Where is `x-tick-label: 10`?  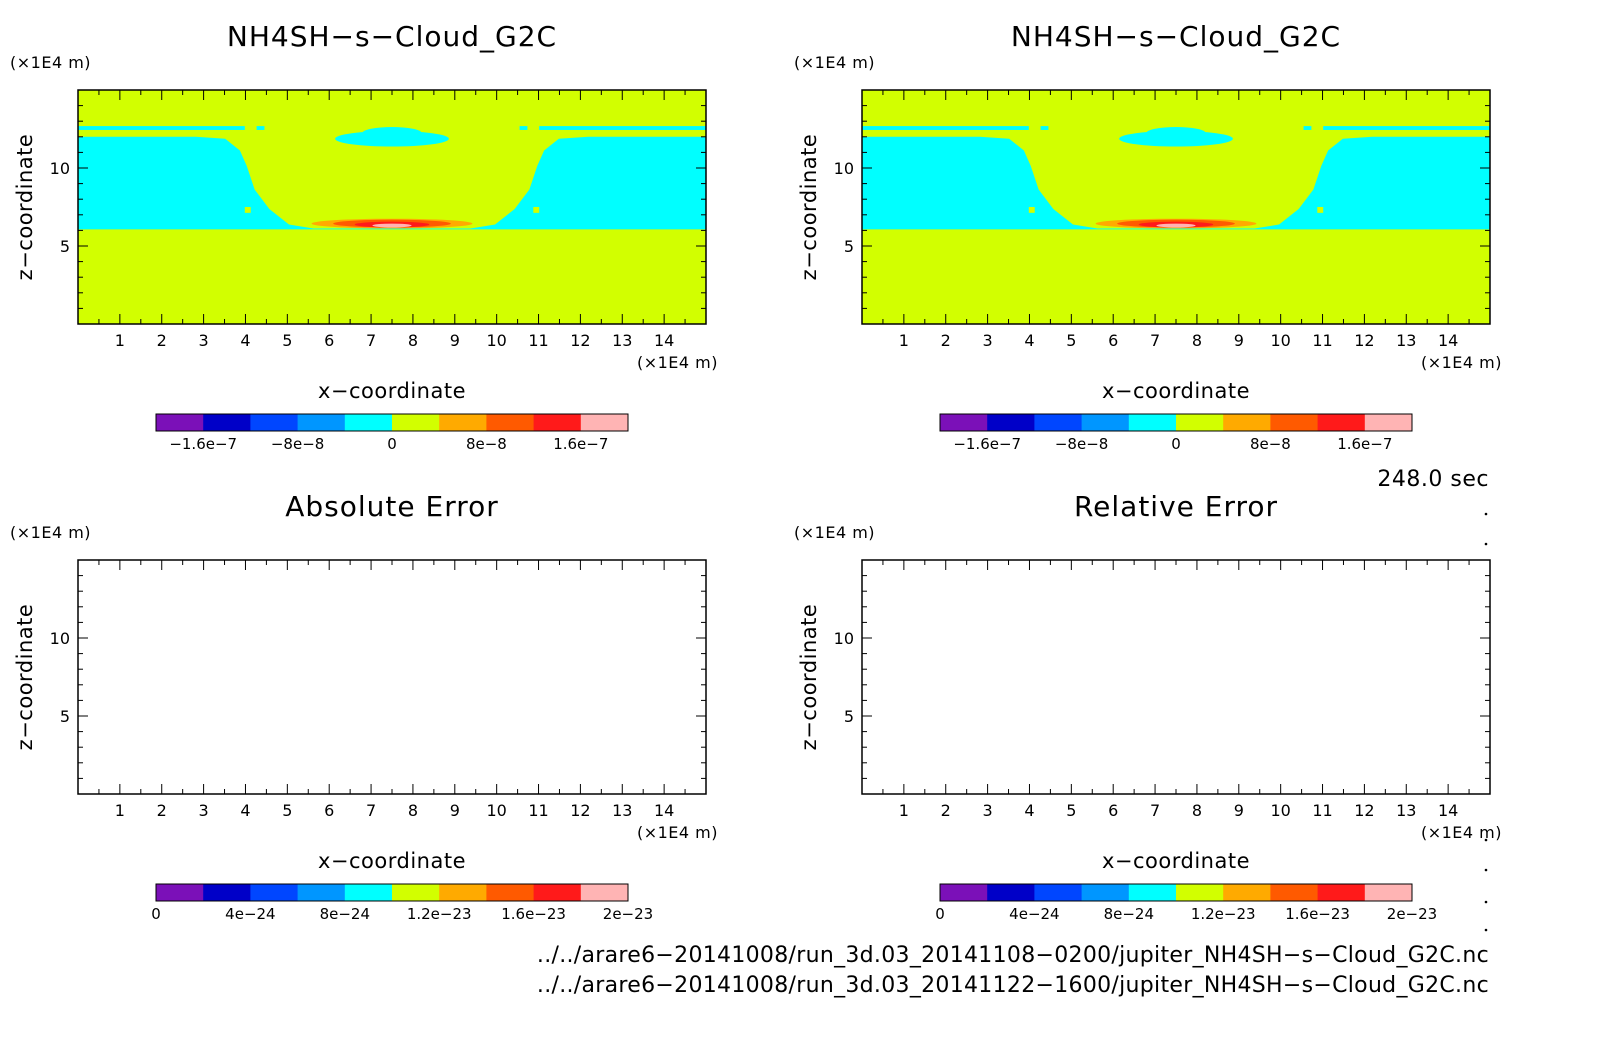 x-tick-label: 10 is located at coordinates (1280, 810).